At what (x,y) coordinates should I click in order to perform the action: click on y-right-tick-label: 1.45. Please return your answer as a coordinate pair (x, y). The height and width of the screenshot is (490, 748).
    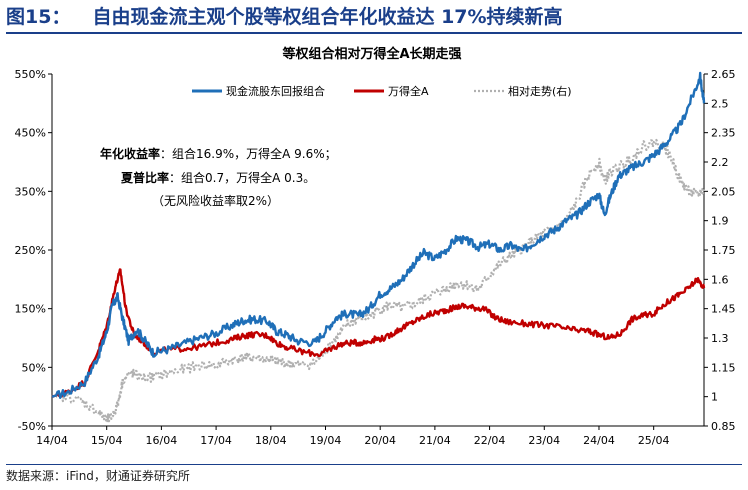
    Looking at the image, I should click on (723, 309).